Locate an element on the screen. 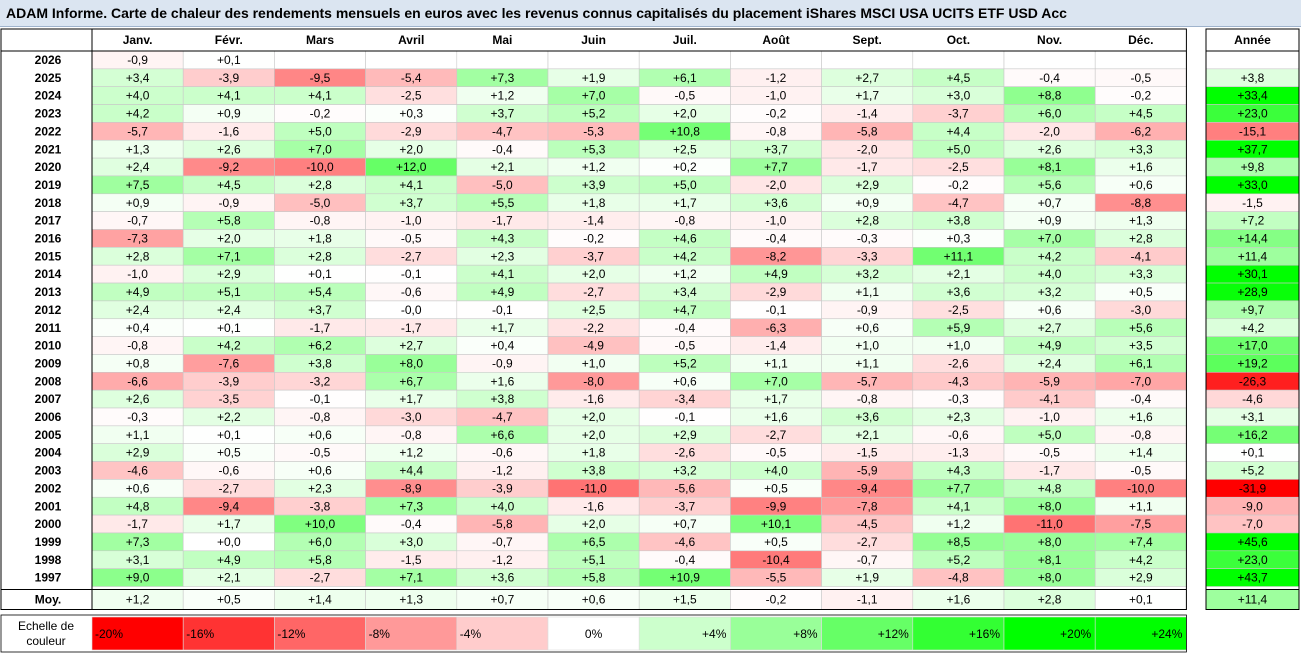  value-2022-1: -5,7 is located at coordinates (137, 131).